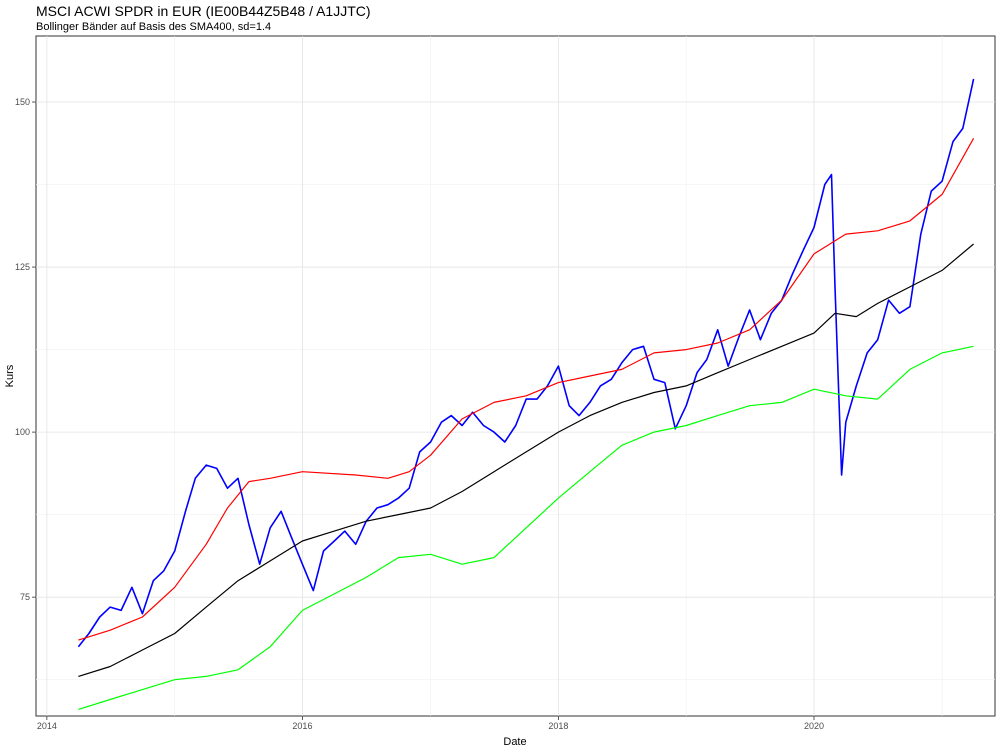 This screenshot has width=1000, height=750. Describe the element at coordinates (22, 432) in the screenshot. I see `y-tick-label: 100` at that location.